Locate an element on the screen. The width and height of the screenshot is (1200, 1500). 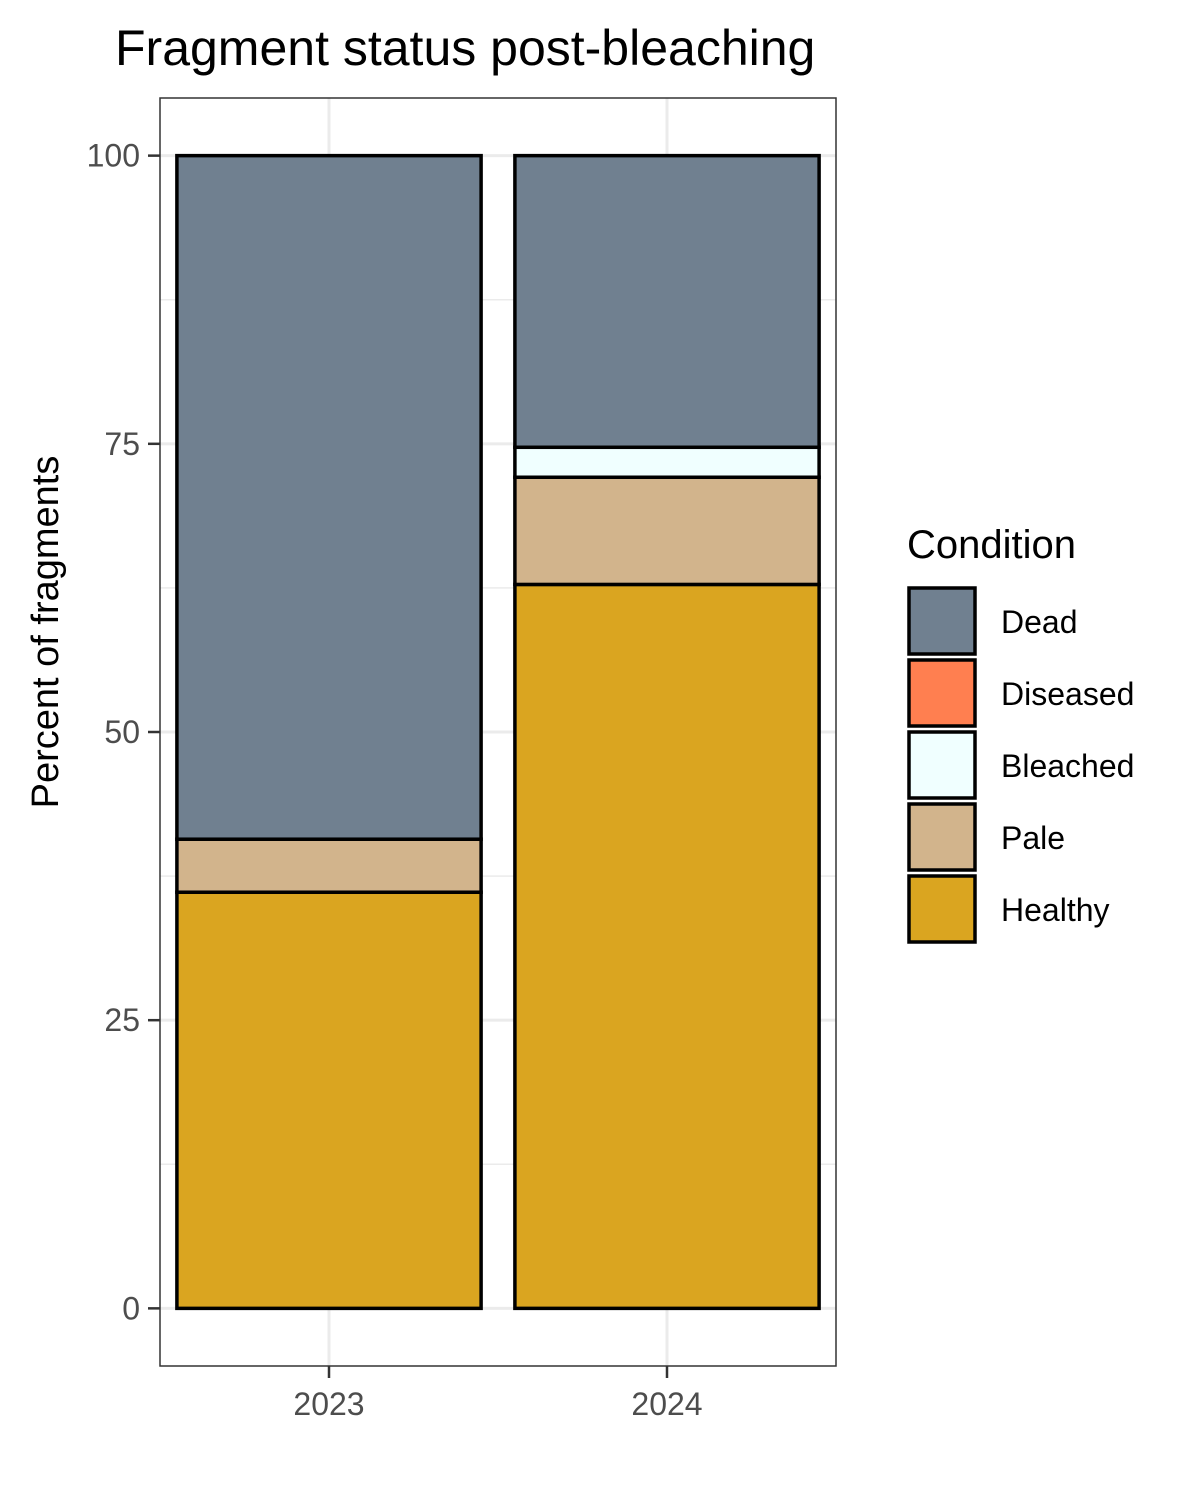
legend-label-bleached: Bleached is located at coordinates (1067, 766).